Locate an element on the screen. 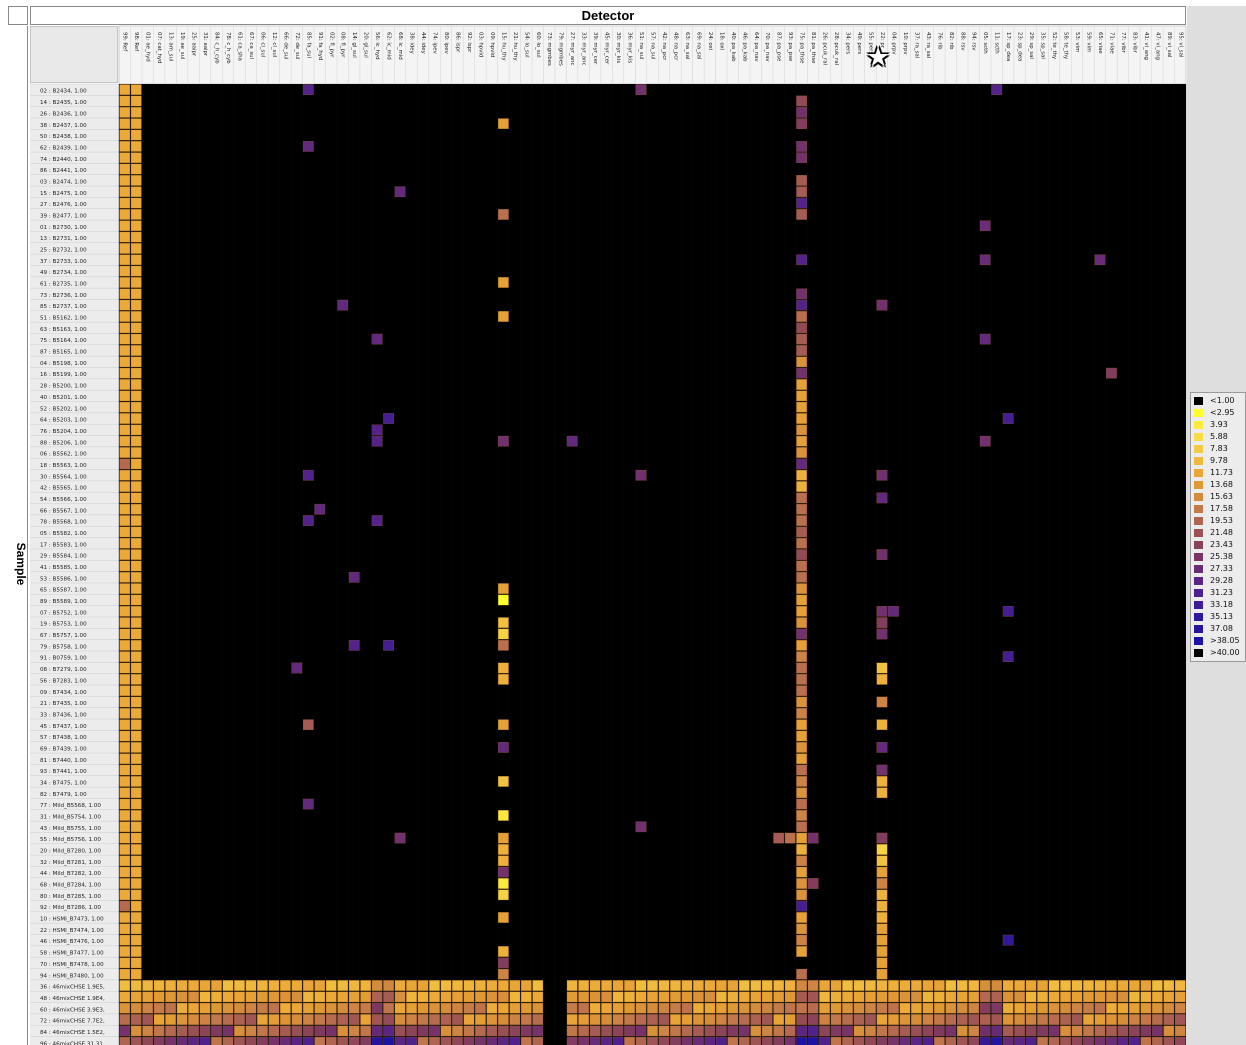 The image size is (1246, 1045). column-label: 79: mgmbes is located at coordinates (561, 49).